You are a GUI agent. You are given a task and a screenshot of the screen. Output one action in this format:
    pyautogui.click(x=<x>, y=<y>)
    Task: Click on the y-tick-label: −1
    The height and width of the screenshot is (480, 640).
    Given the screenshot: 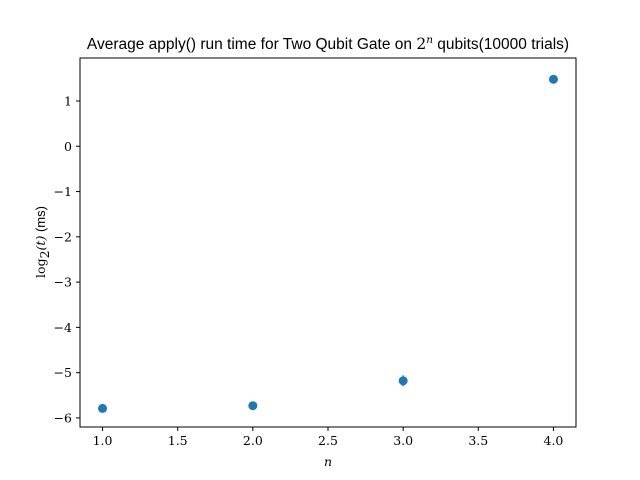 What is the action you would take?
    pyautogui.click(x=63, y=191)
    